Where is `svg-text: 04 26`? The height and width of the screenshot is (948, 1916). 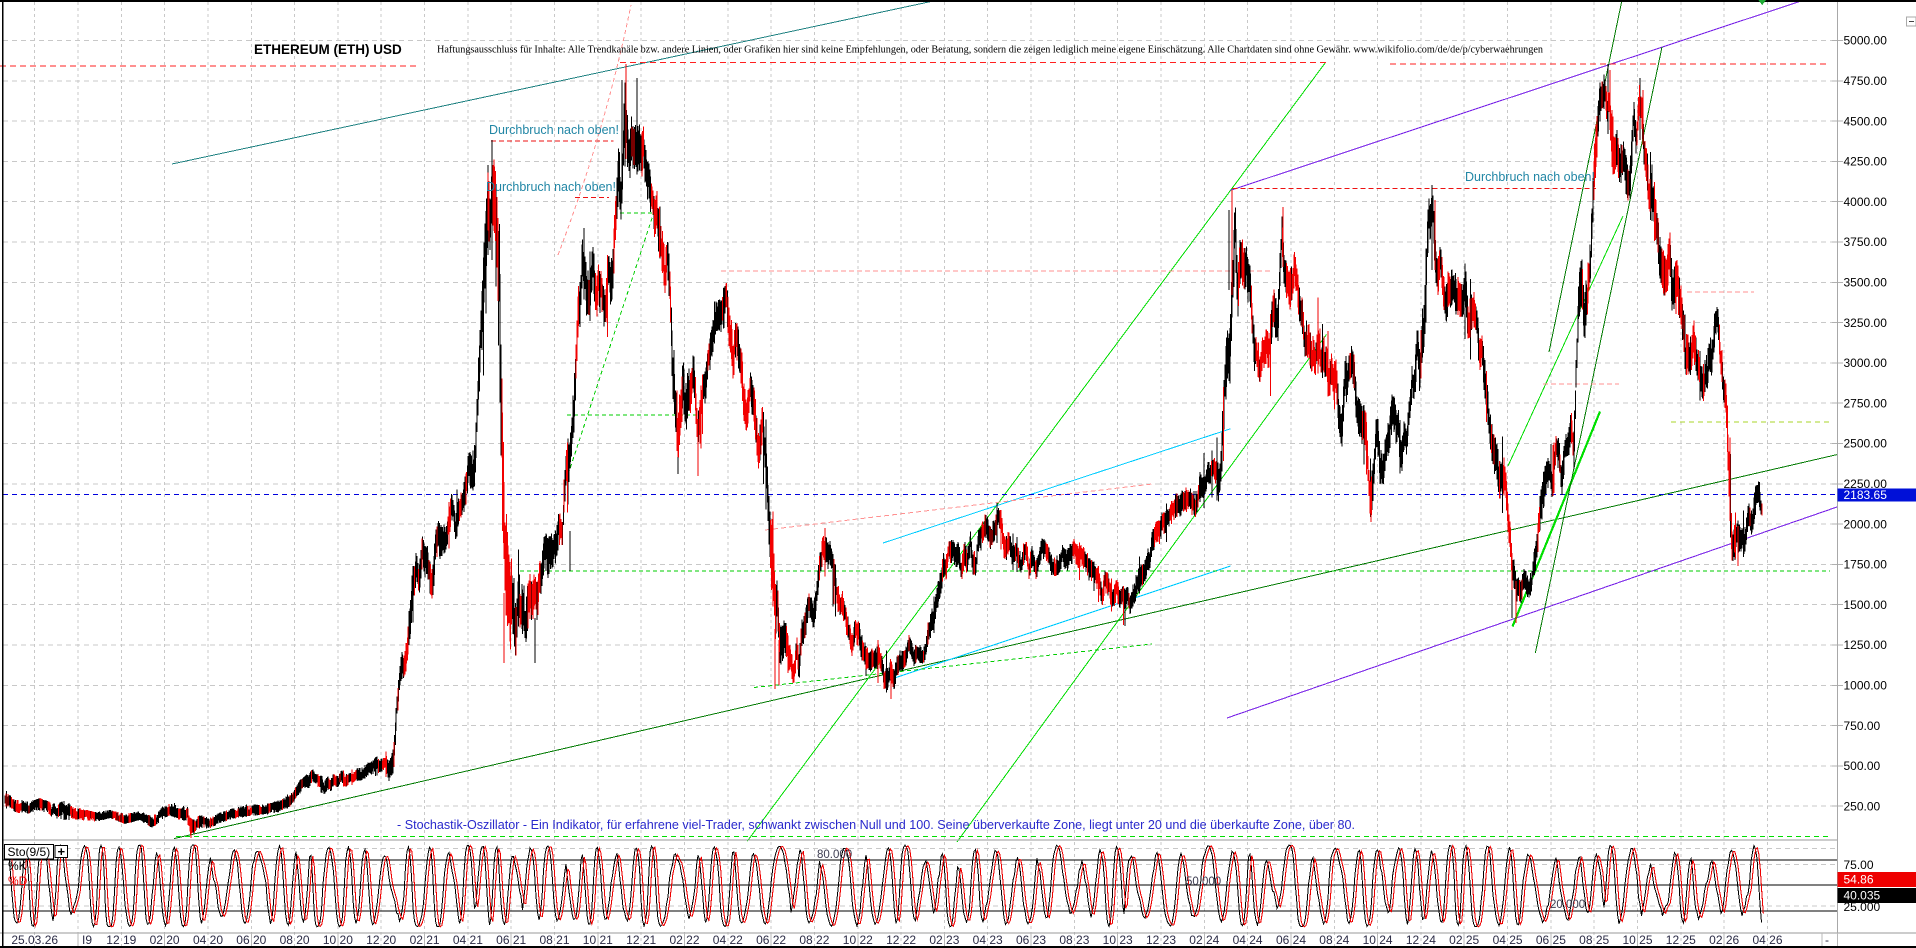 svg-text: 04 26 is located at coordinates (1767, 940).